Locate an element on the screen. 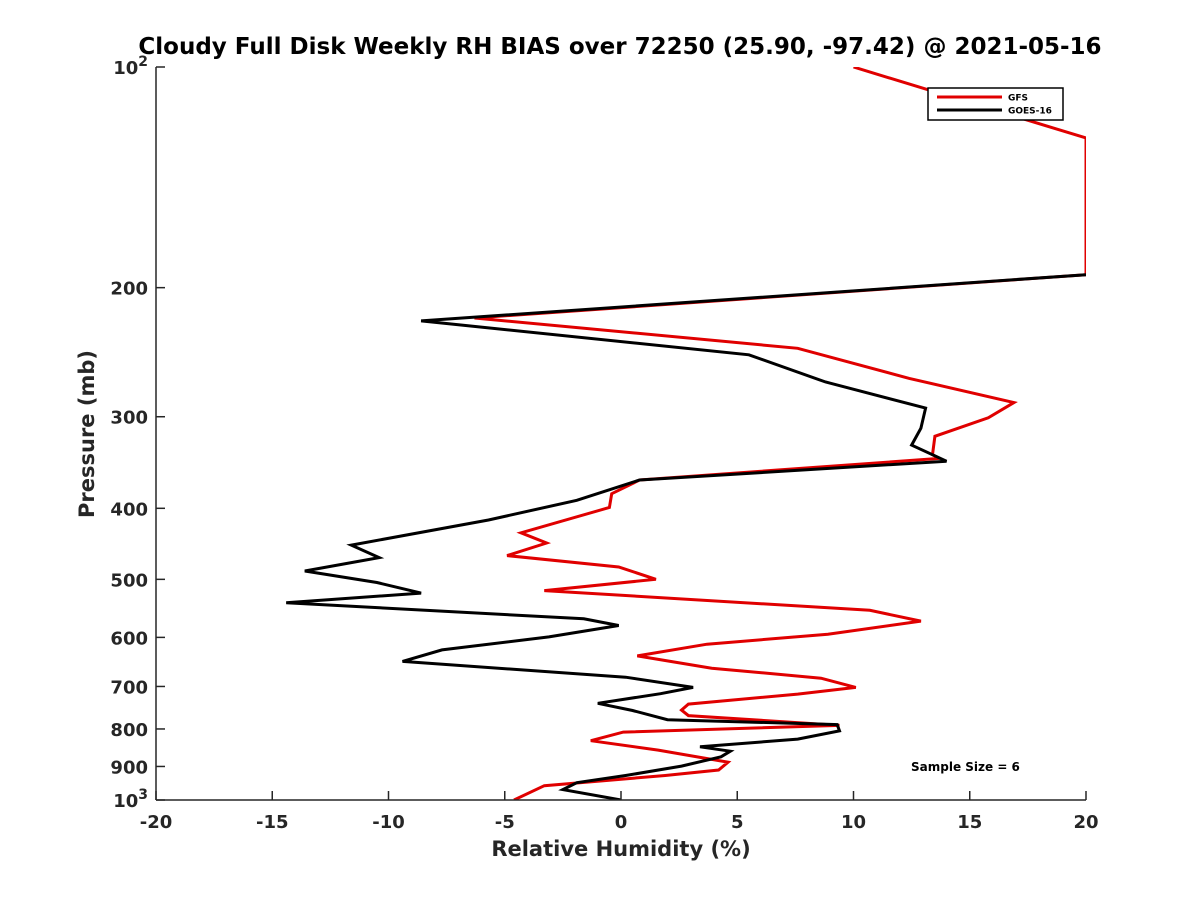 The image size is (1200, 900). x-tick-label: 5 is located at coordinates (737, 822).